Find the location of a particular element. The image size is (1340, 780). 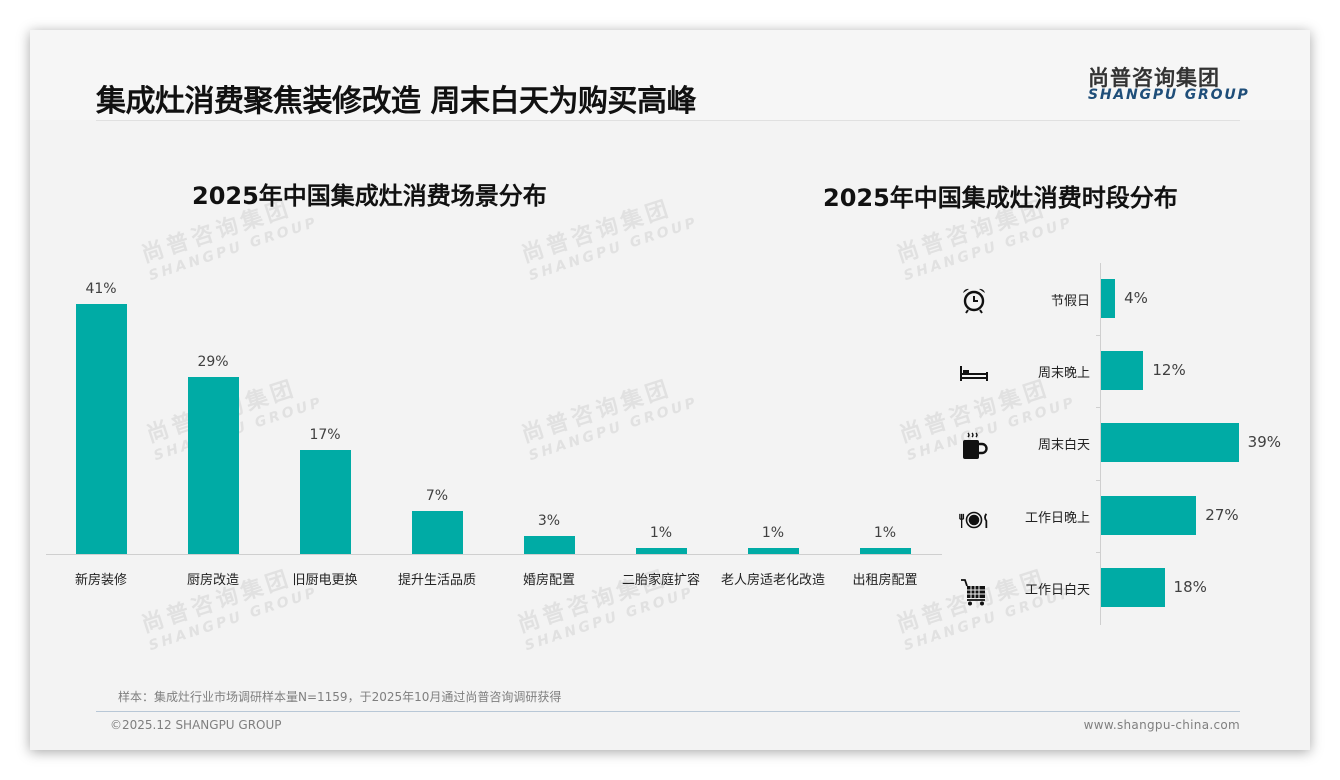

website-link: www.shangpu-china.com is located at coordinates (1161, 725).